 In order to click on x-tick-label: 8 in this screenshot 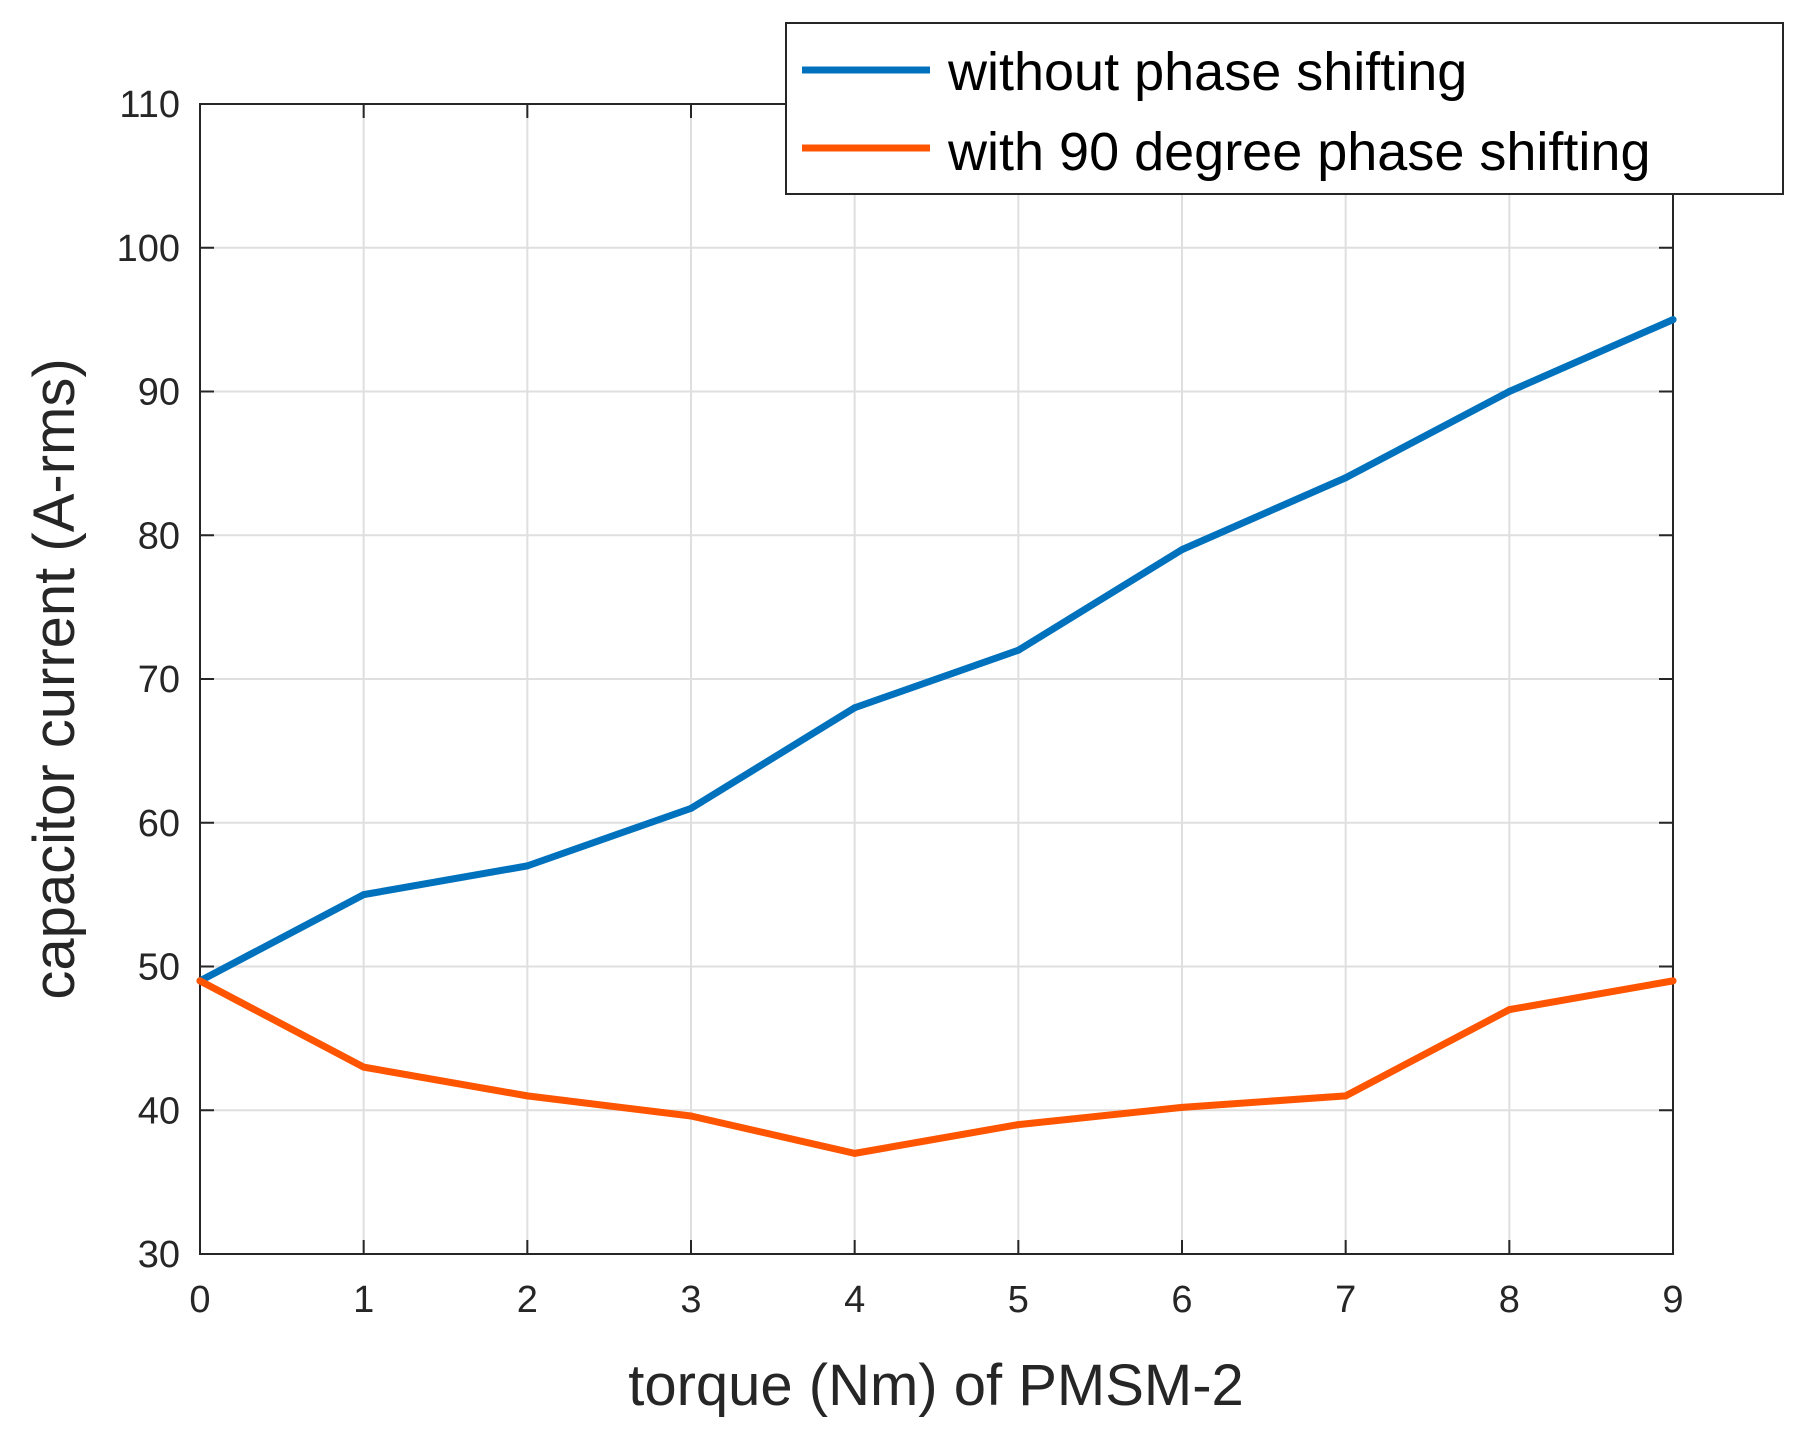, I will do `click(1509, 1300)`.